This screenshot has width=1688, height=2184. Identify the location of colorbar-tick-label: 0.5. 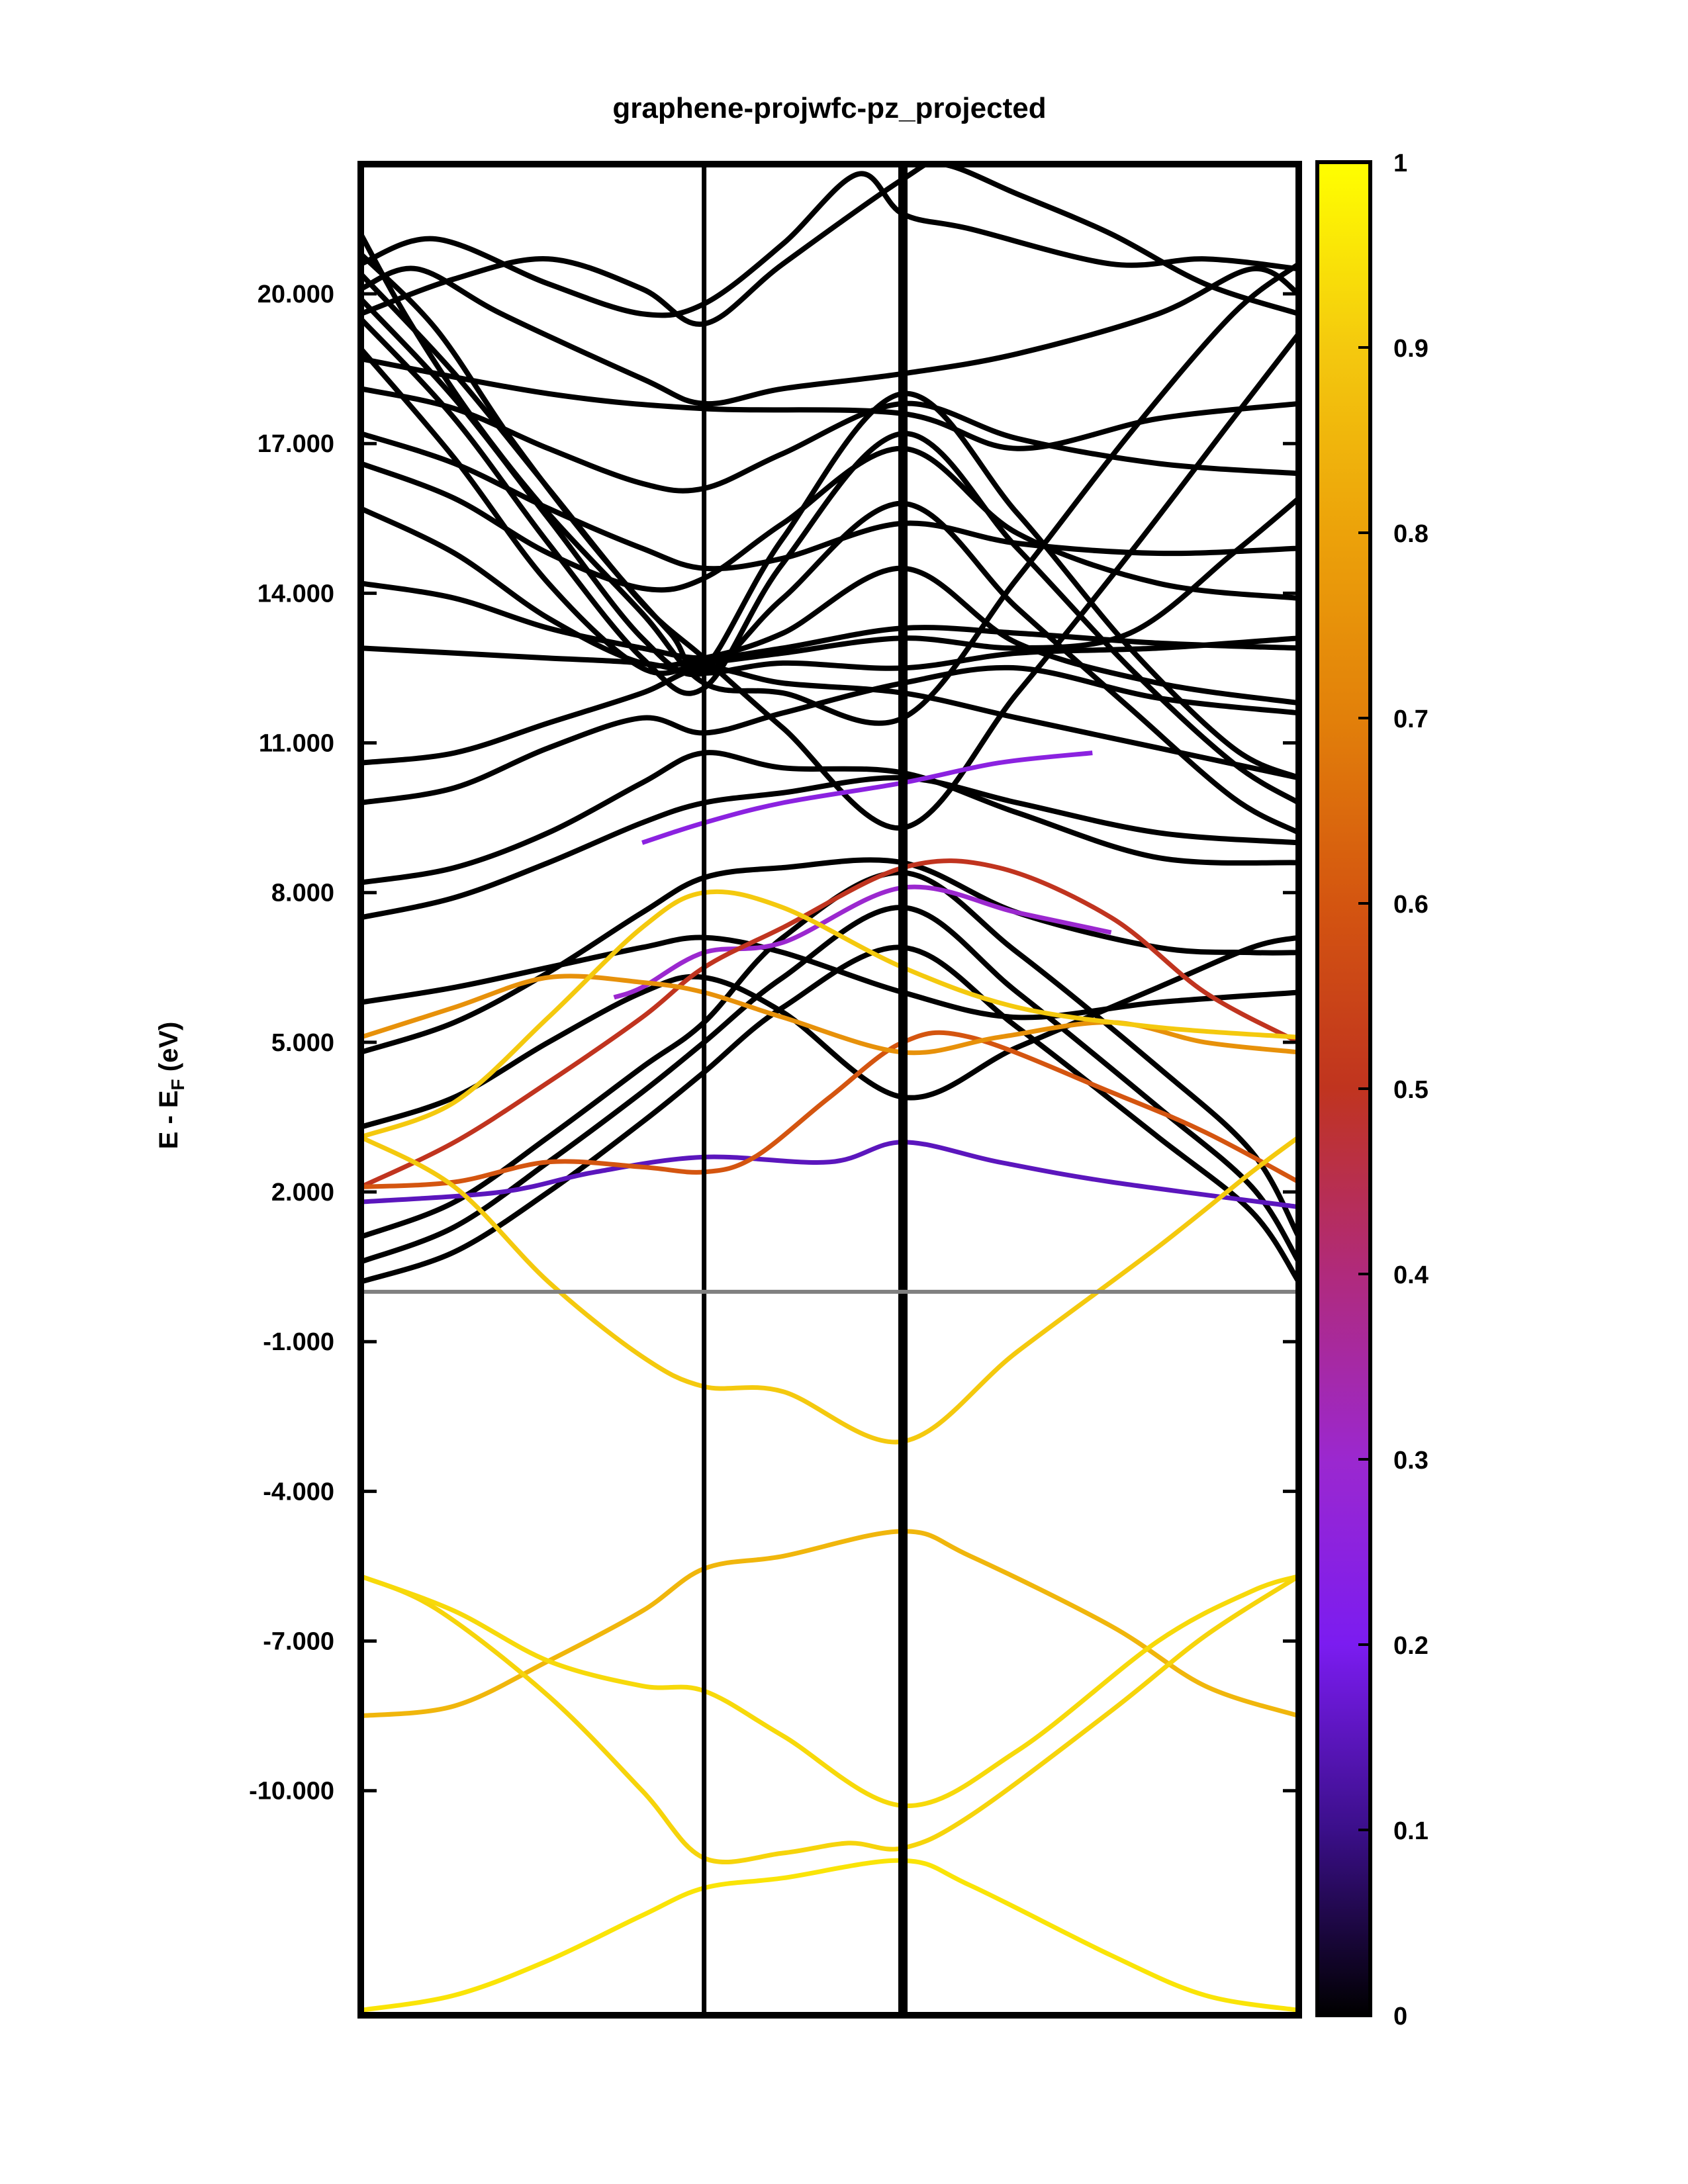
(1411, 1090).